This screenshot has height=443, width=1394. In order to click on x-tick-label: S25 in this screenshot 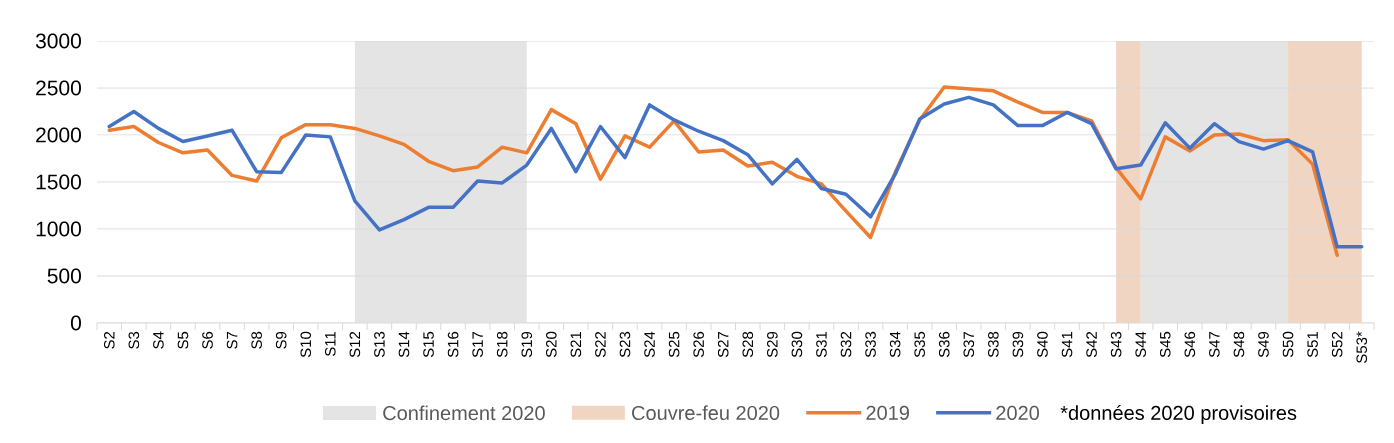, I will do `click(674, 344)`.